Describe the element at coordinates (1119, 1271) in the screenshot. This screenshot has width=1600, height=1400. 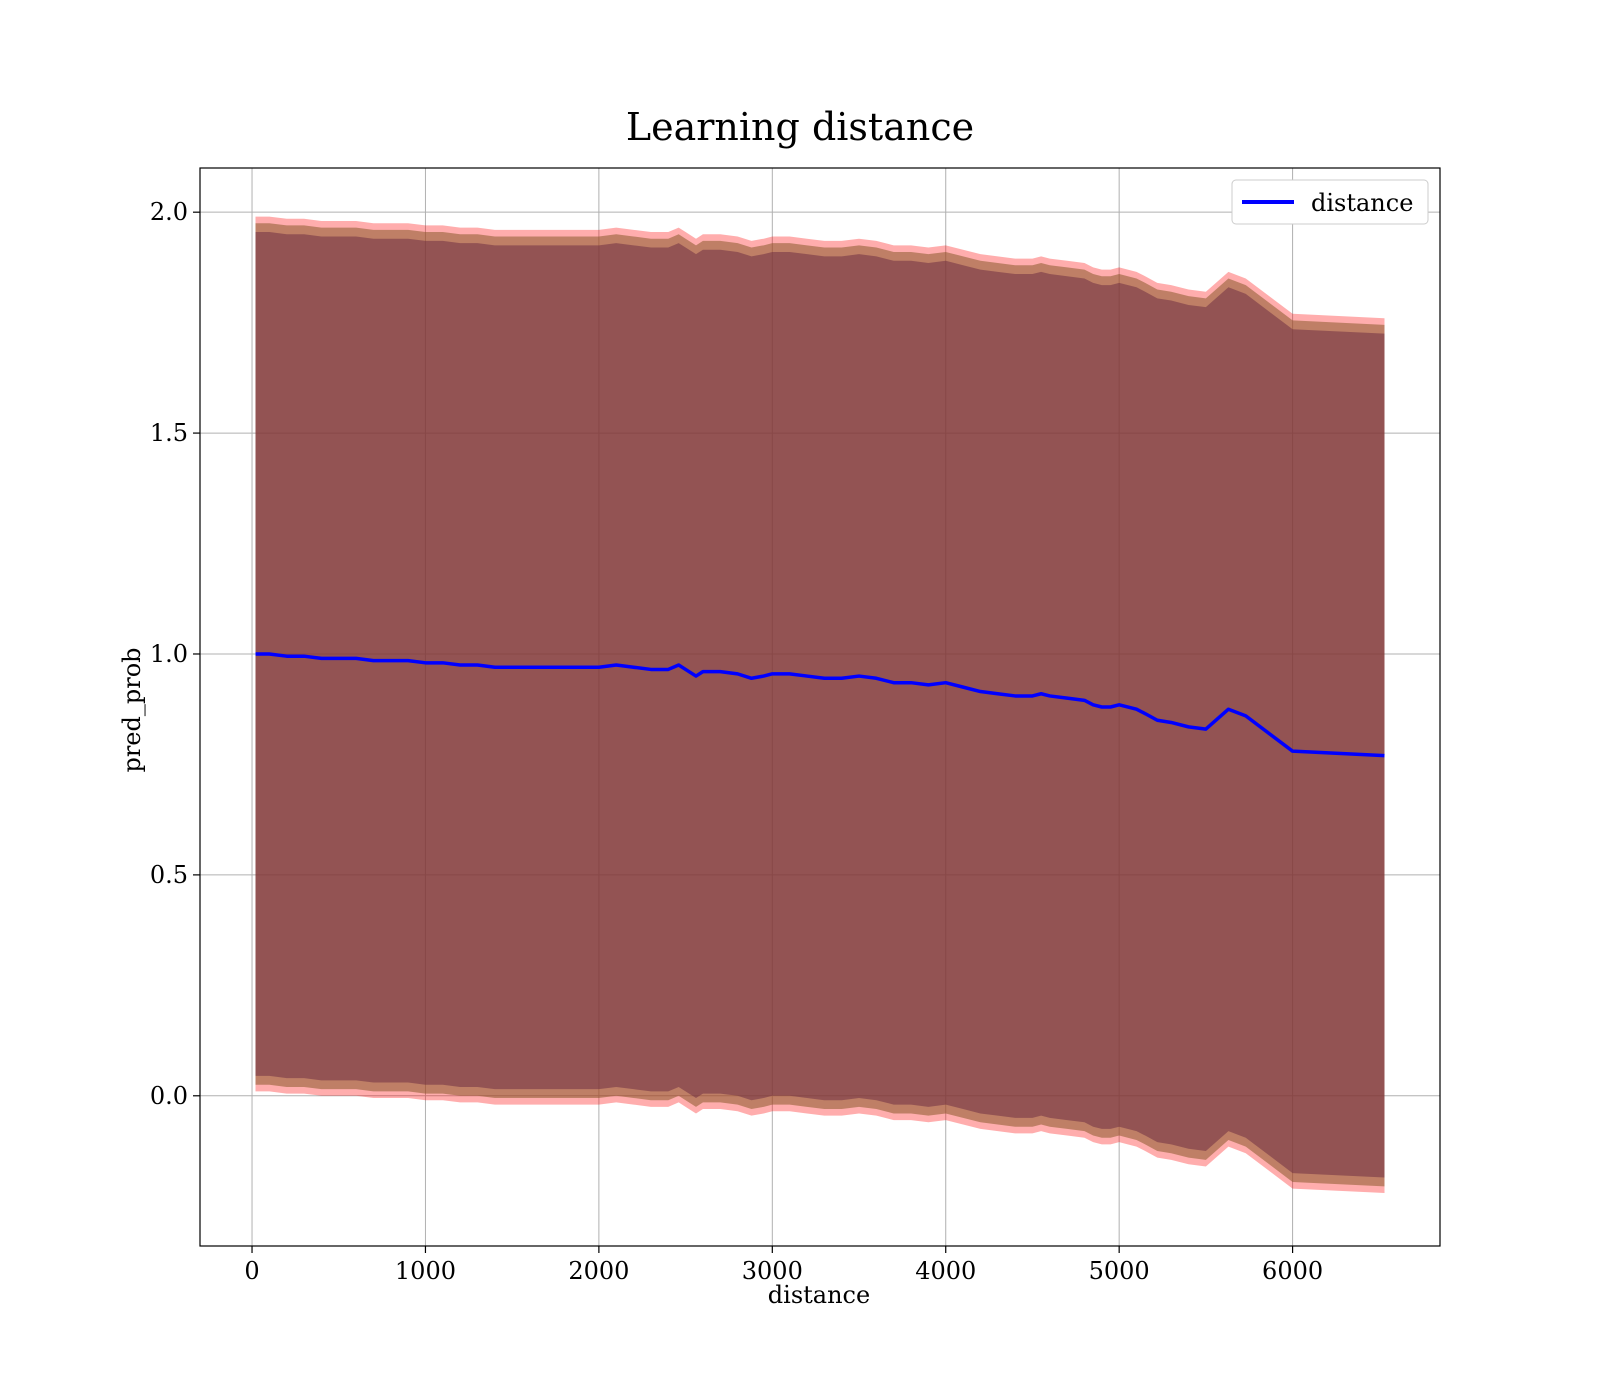
I see `x-tick-label: 5000` at that location.